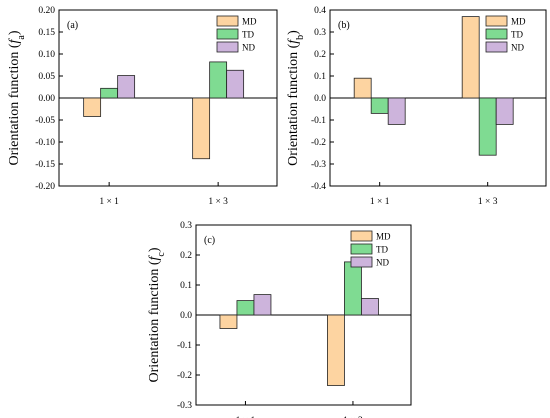 Image resolution: width=550 pixels, height=418 pixels. Describe the element at coordinates (318, 187) in the screenshot. I see `y-tick-label: -0.4` at that location.